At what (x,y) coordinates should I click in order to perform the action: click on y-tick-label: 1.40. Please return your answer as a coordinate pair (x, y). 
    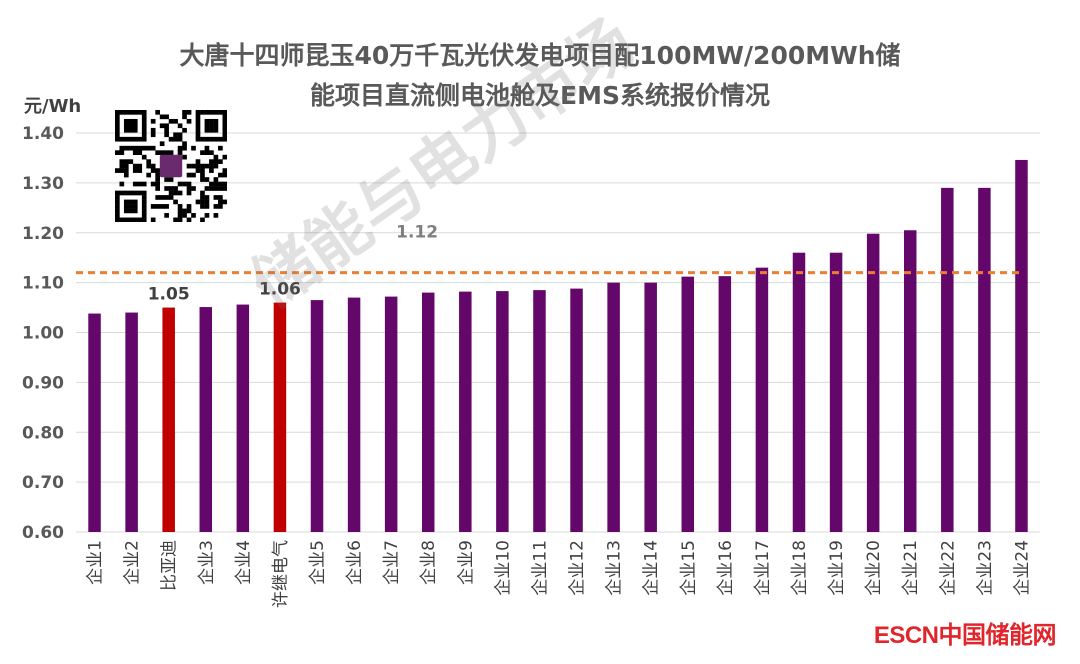
    Looking at the image, I should click on (43, 134).